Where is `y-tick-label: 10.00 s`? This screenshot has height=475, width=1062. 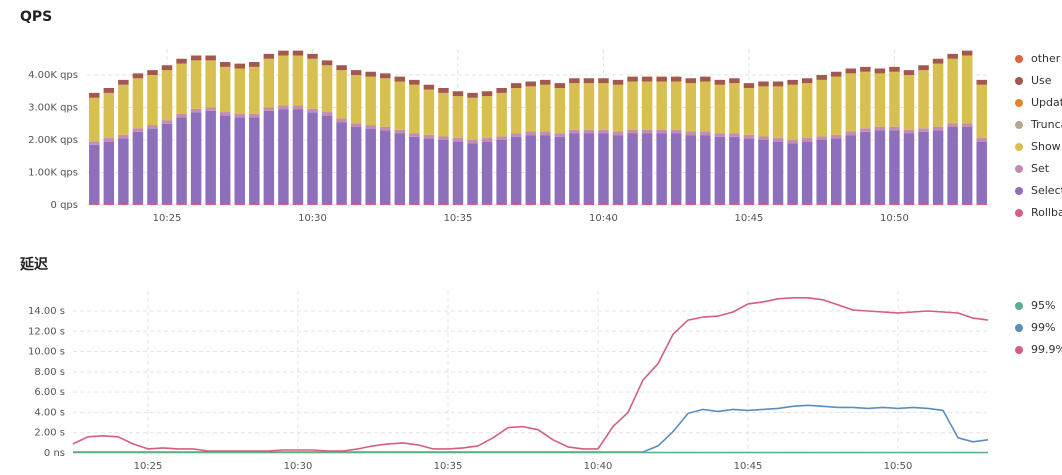 y-tick-label: 10.00 s is located at coordinates (46, 352).